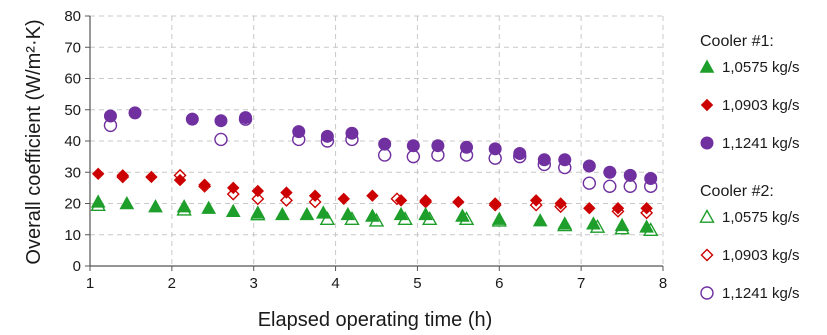 The width and height of the screenshot is (827, 335). Describe the element at coordinates (72, 47) in the screenshot. I see `y-tick-label: 70` at that location.